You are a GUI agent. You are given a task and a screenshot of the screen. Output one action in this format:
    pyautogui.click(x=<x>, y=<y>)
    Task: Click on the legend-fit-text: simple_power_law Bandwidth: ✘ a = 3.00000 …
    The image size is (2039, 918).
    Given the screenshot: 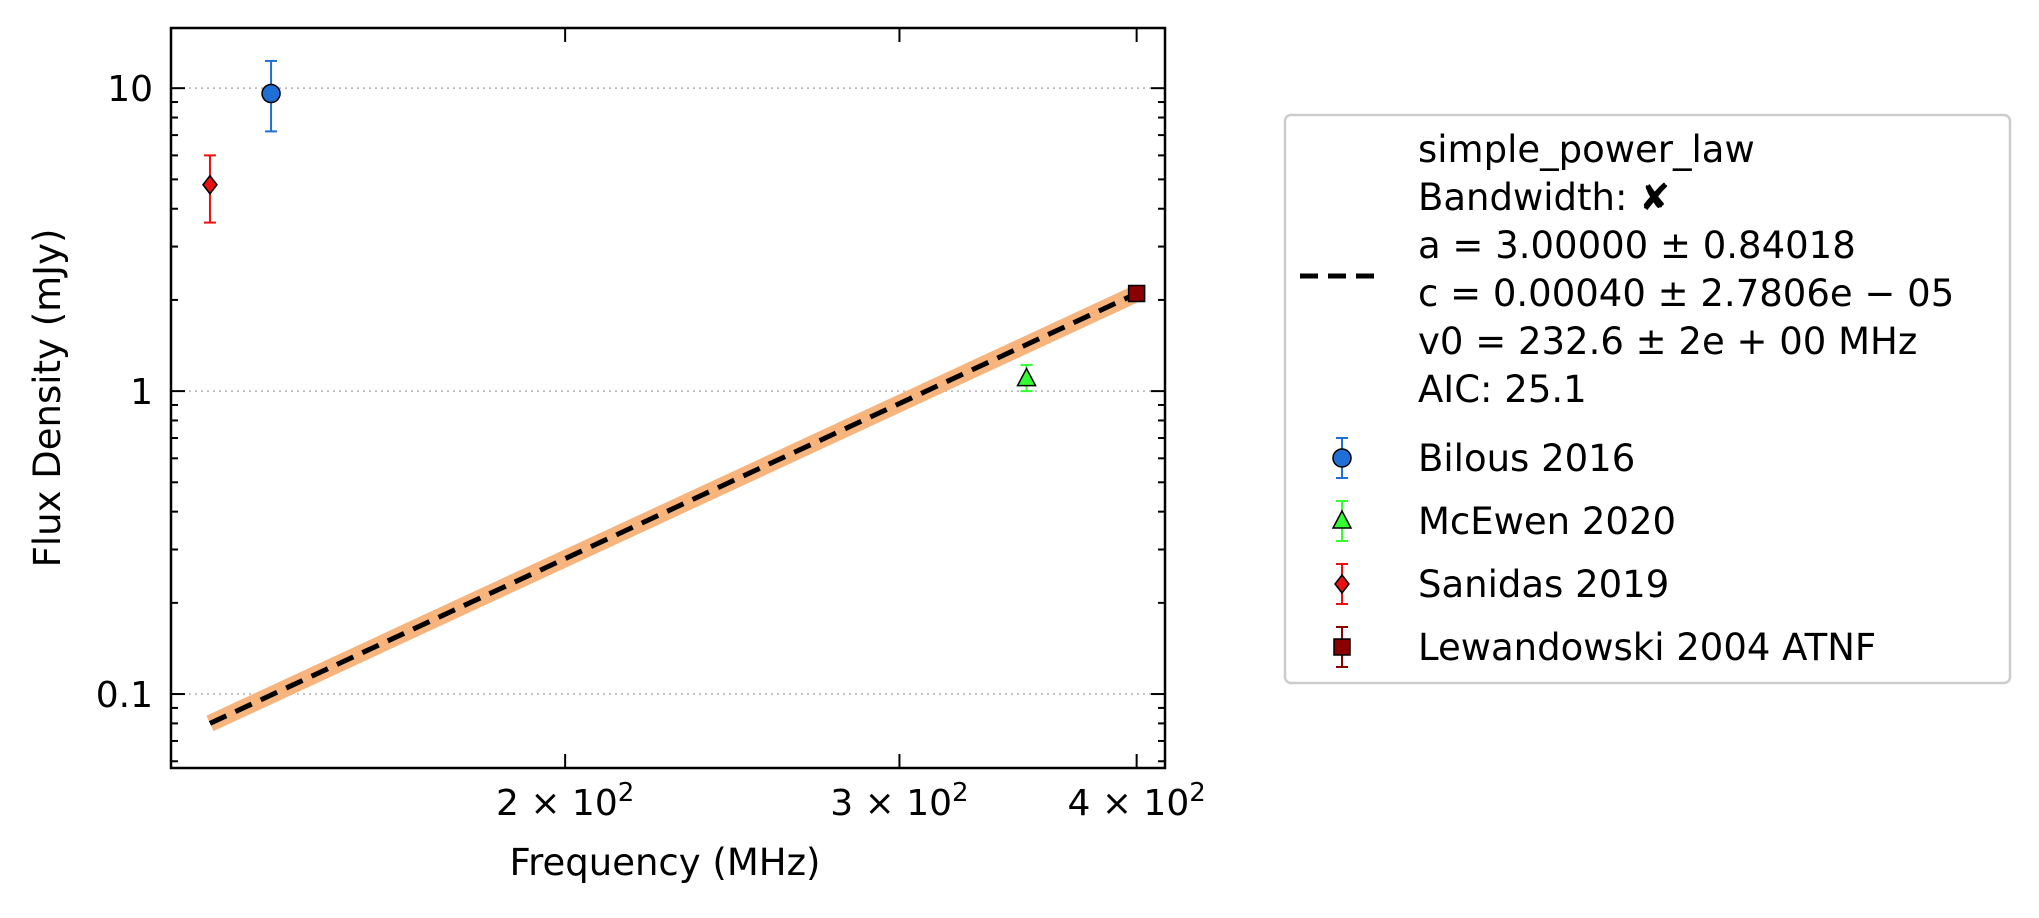 What is the action you would take?
    pyautogui.click(x=1686, y=269)
    